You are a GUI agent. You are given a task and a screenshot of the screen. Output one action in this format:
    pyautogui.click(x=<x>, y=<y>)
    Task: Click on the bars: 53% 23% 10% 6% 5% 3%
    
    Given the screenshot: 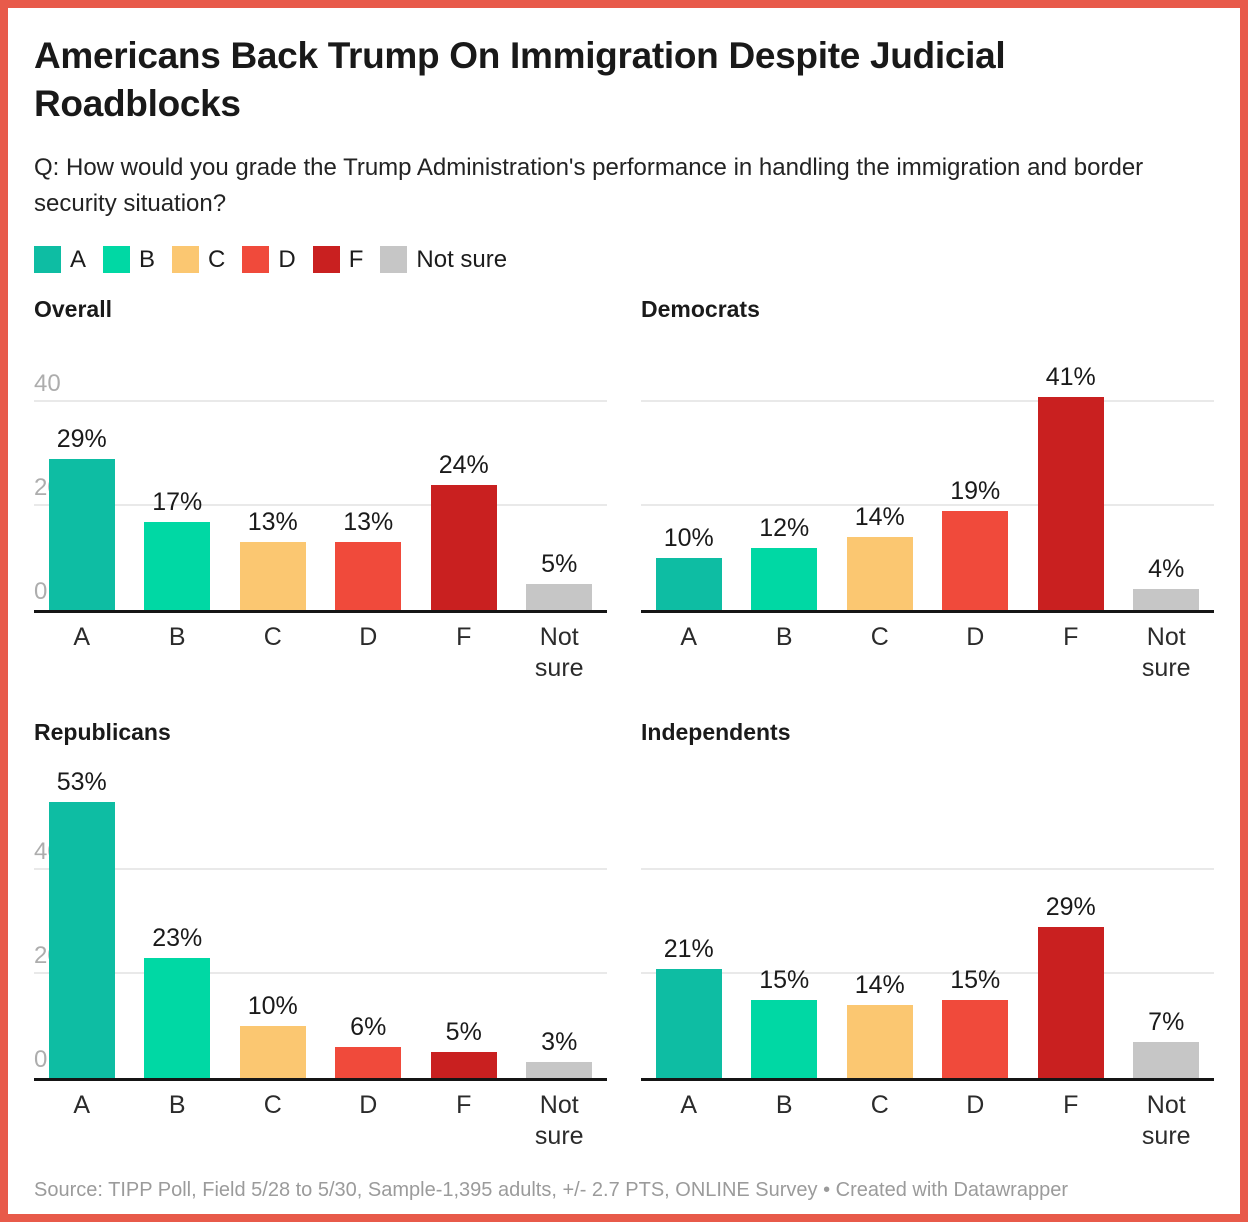 What is the action you would take?
    pyautogui.click(x=320, y=922)
    